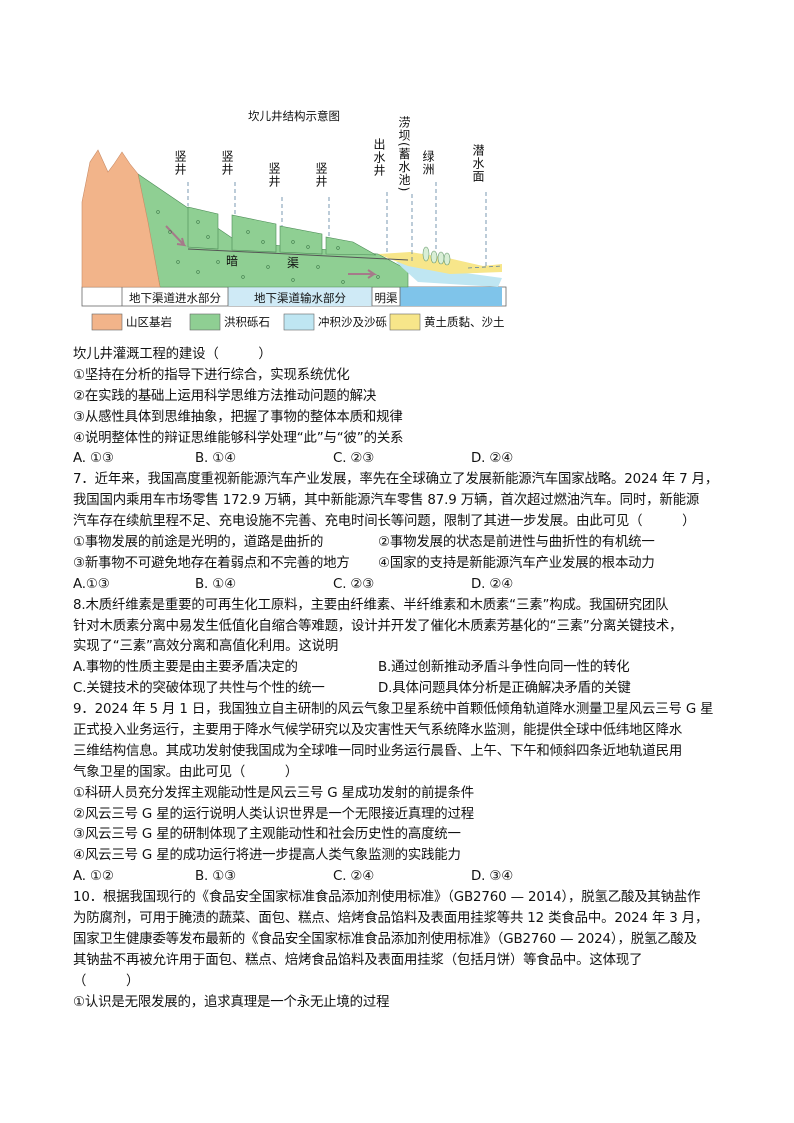 This screenshot has width=794, height=1123. I want to click on option-item: ③新事物不可避免地存在着弱点和不完善的地方, so click(211, 563).